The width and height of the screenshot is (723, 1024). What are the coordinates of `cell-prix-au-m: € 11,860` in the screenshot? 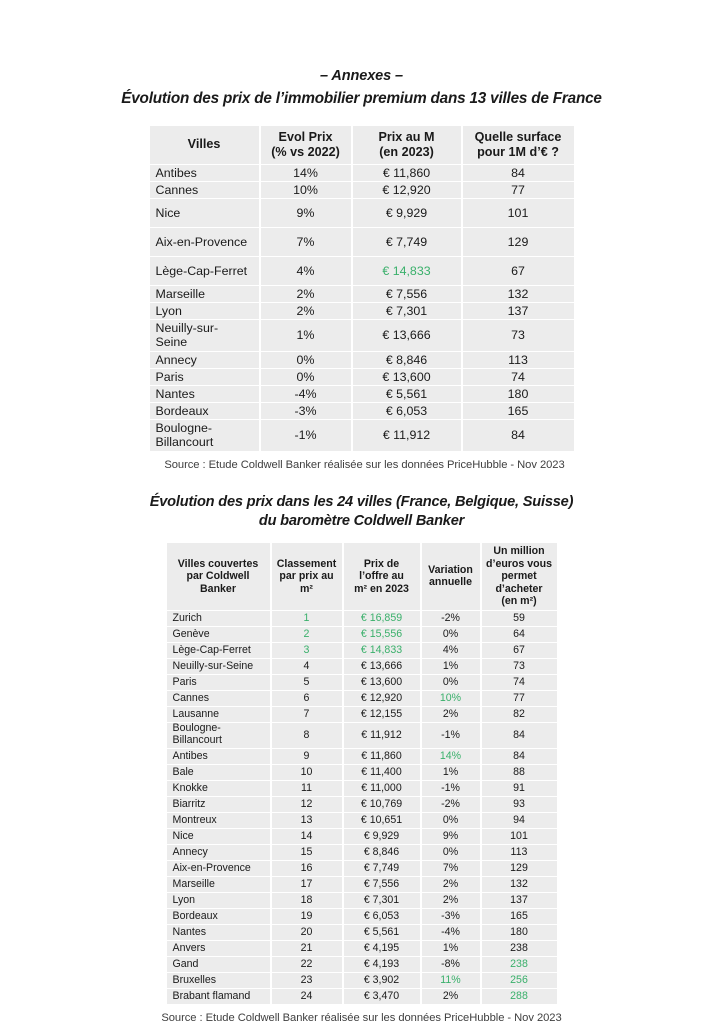 It's located at (407, 173).